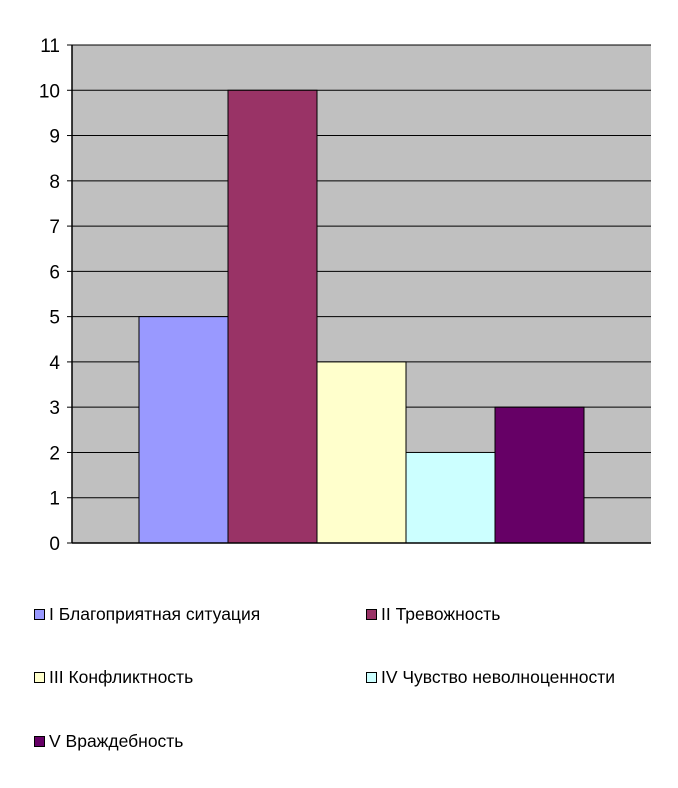  What do you see at coordinates (54, 544) in the screenshot?
I see `y-tick-label-0: 0` at bounding box center [54, 544].